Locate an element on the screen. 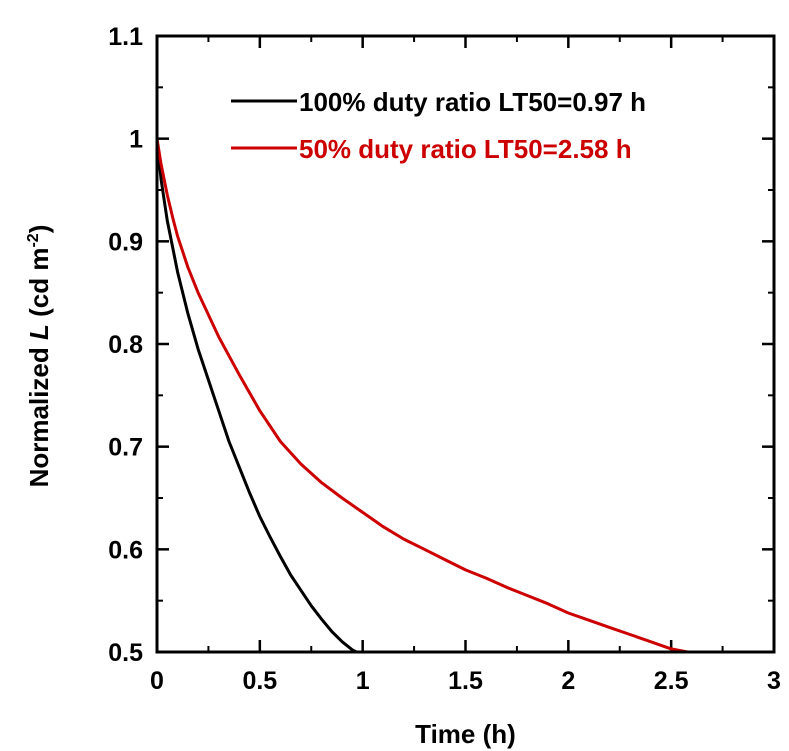 The image size is (789, 751). y-axis-label-variable: L is located at coordinates (39, 332).